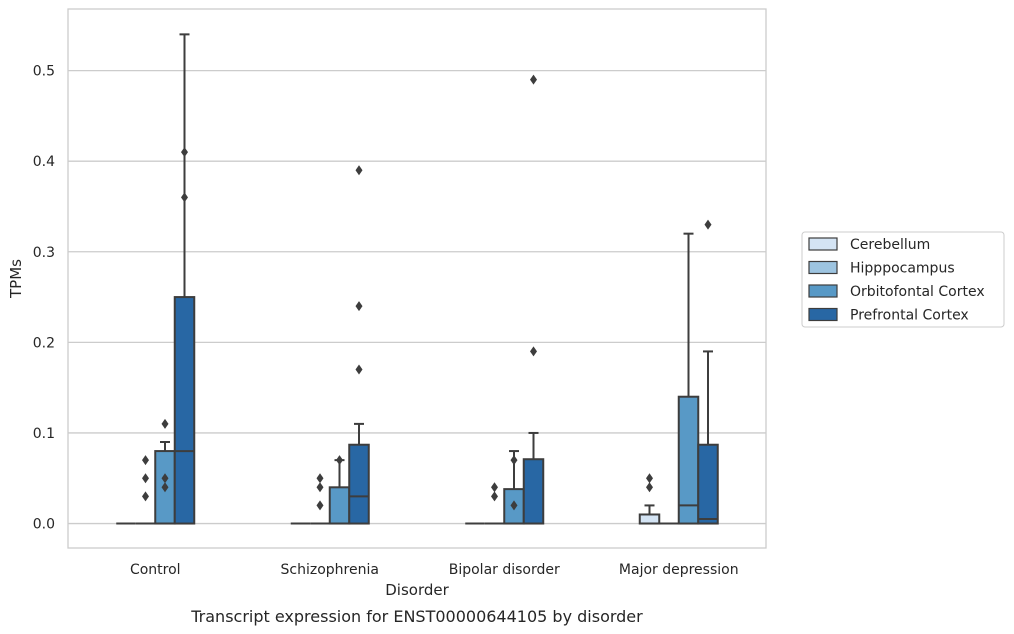 This screenshot has height=634, width=1014. What do you see at coordinates (917, 292) in the screenshot?
I see `legend-entry-label: Orbitofontal Cortex` at bounding box center [917, 292].